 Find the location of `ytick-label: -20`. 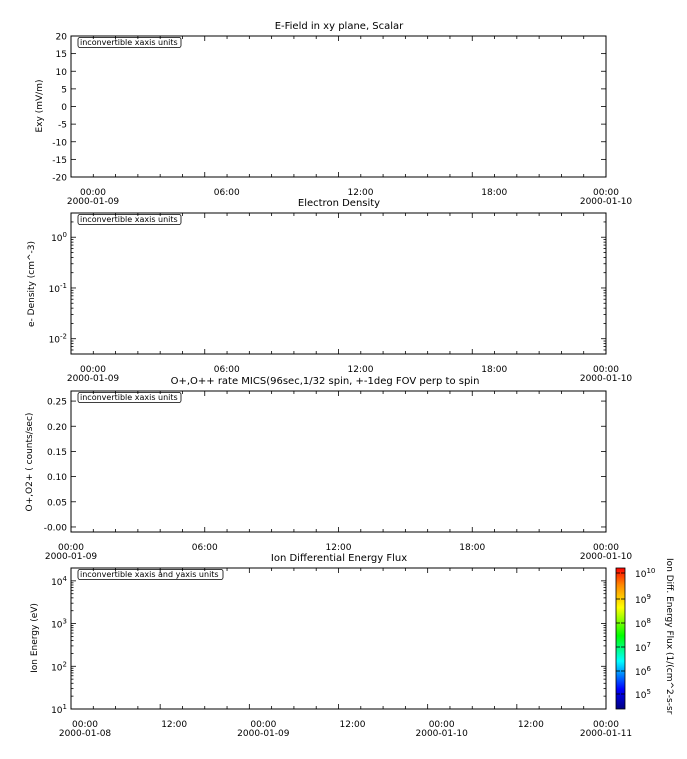

ytick-label: -20 is located at coordinates (59, 179).